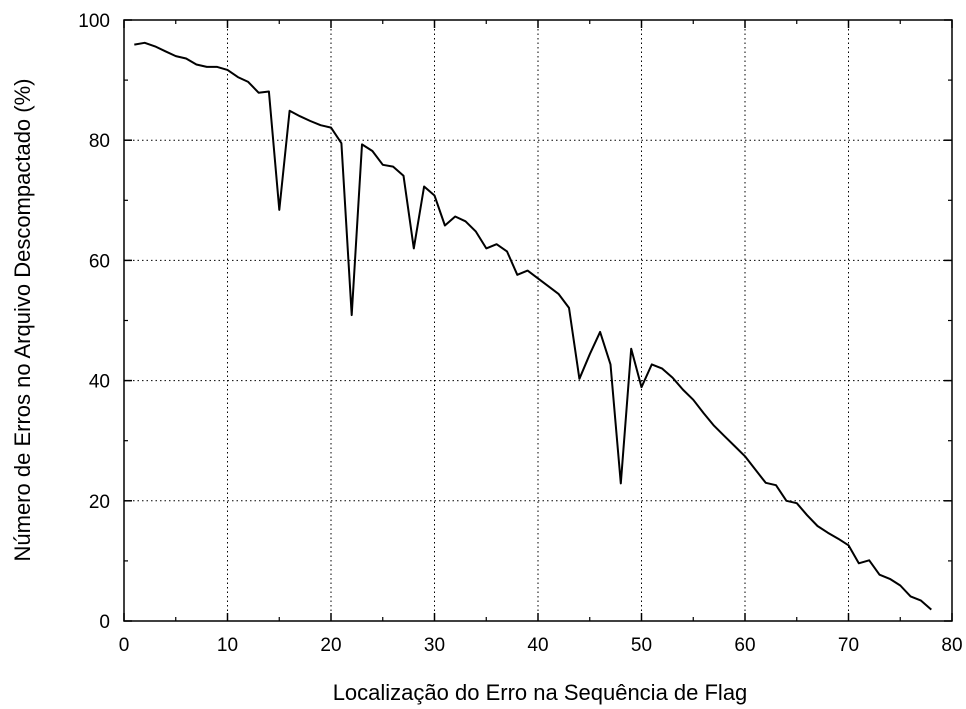 The height and width of the screenshot is (709, 966). Describe the element at coordinates (641, 645) in the screenshot. I see `x-tick-label: 50` at that location.